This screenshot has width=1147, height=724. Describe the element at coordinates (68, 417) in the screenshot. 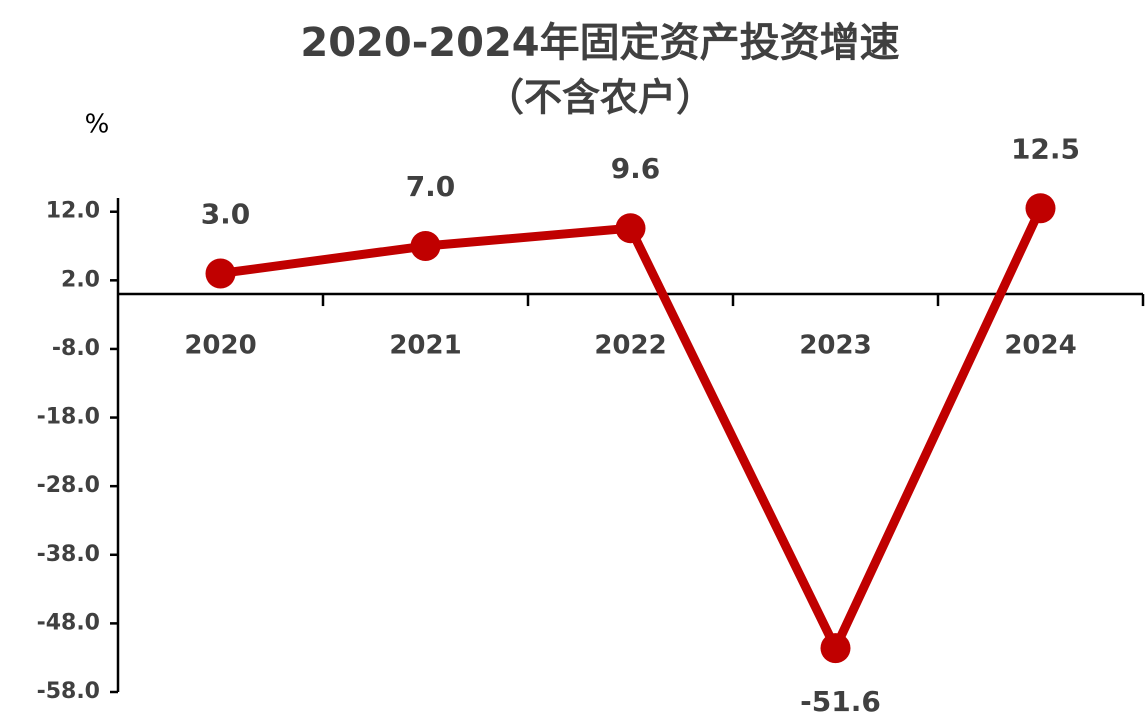

I see `y-tick-label: -18.0` at that location.